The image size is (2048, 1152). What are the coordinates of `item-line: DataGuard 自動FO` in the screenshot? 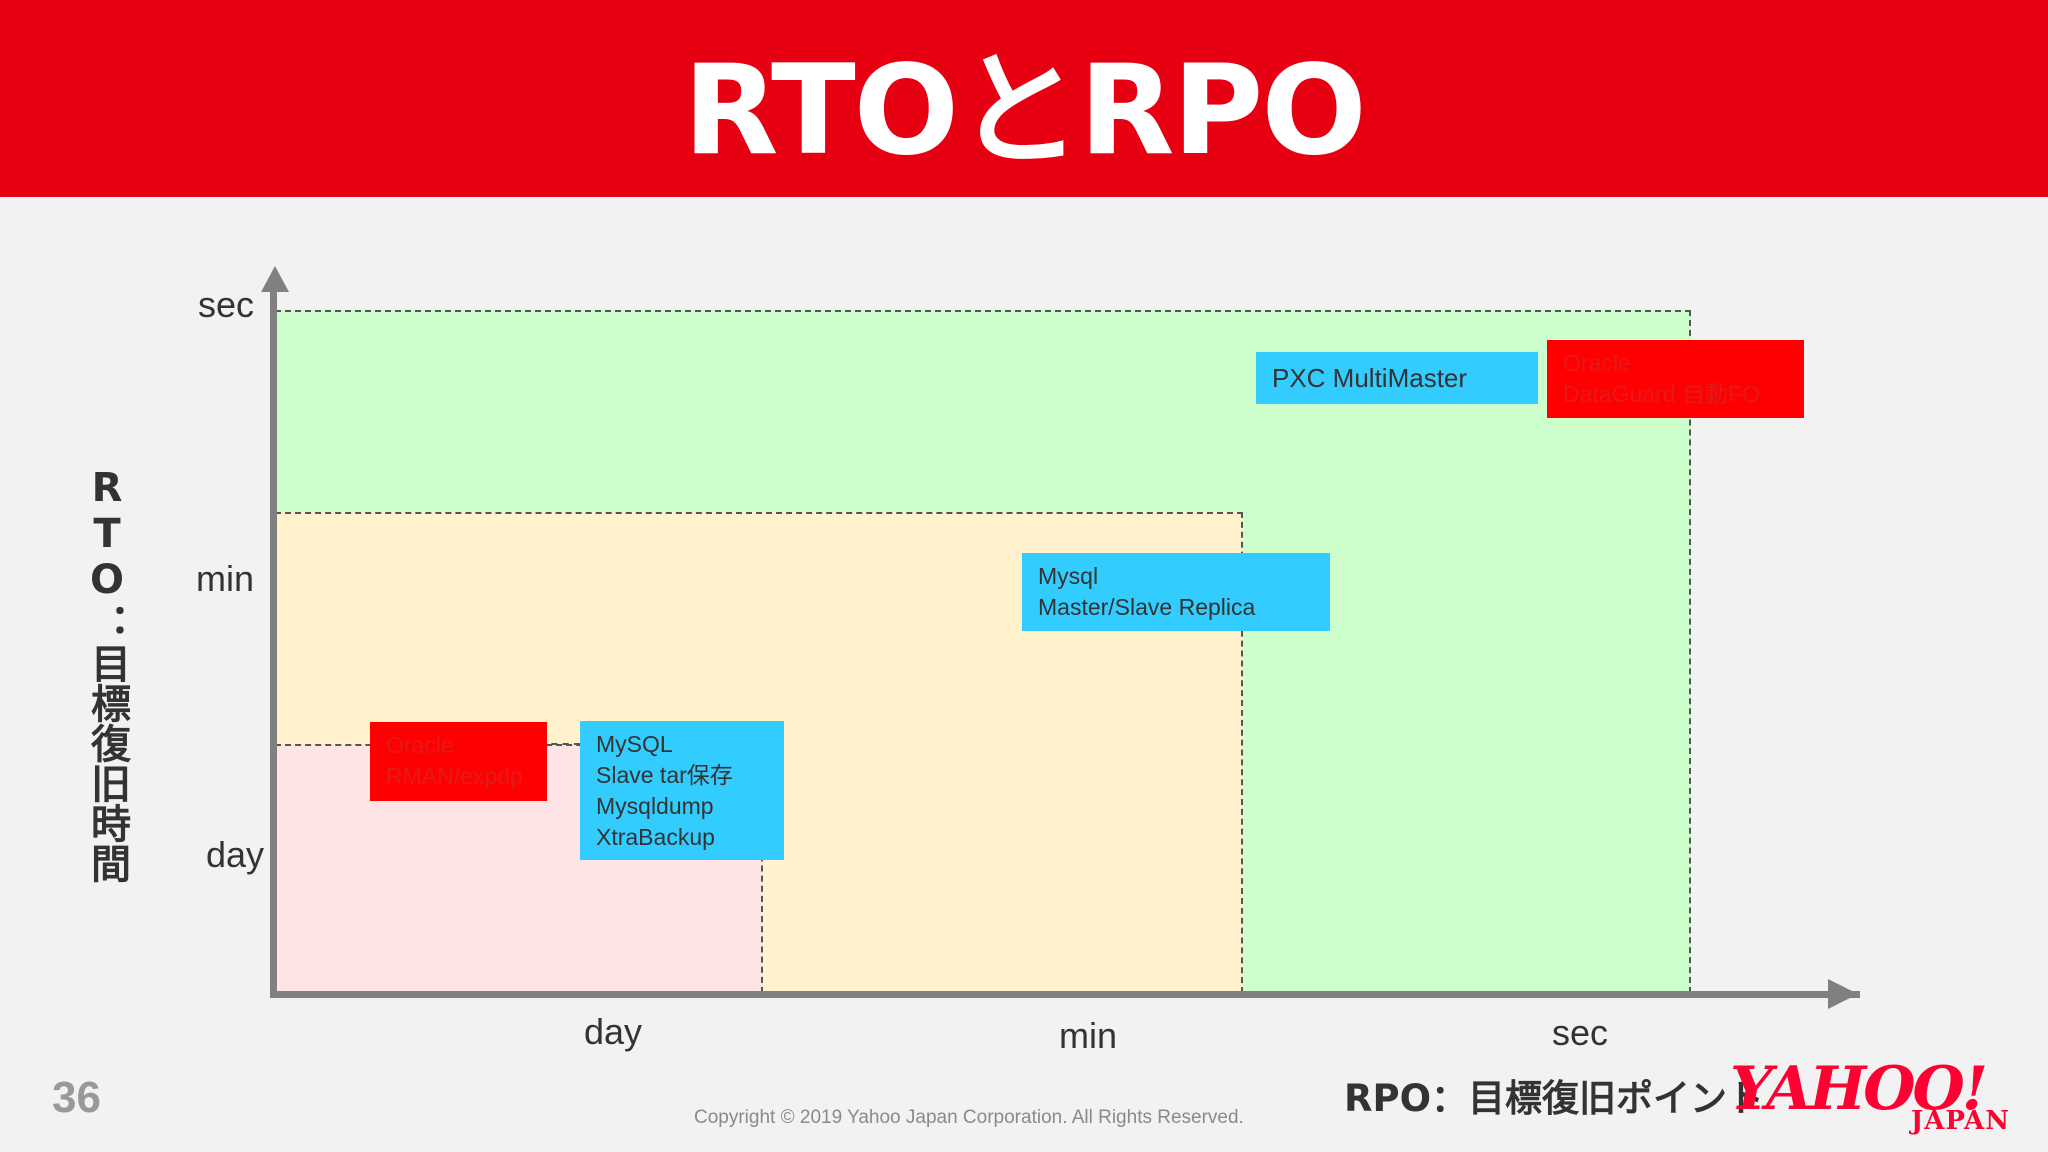 It's located at (1661, 394).